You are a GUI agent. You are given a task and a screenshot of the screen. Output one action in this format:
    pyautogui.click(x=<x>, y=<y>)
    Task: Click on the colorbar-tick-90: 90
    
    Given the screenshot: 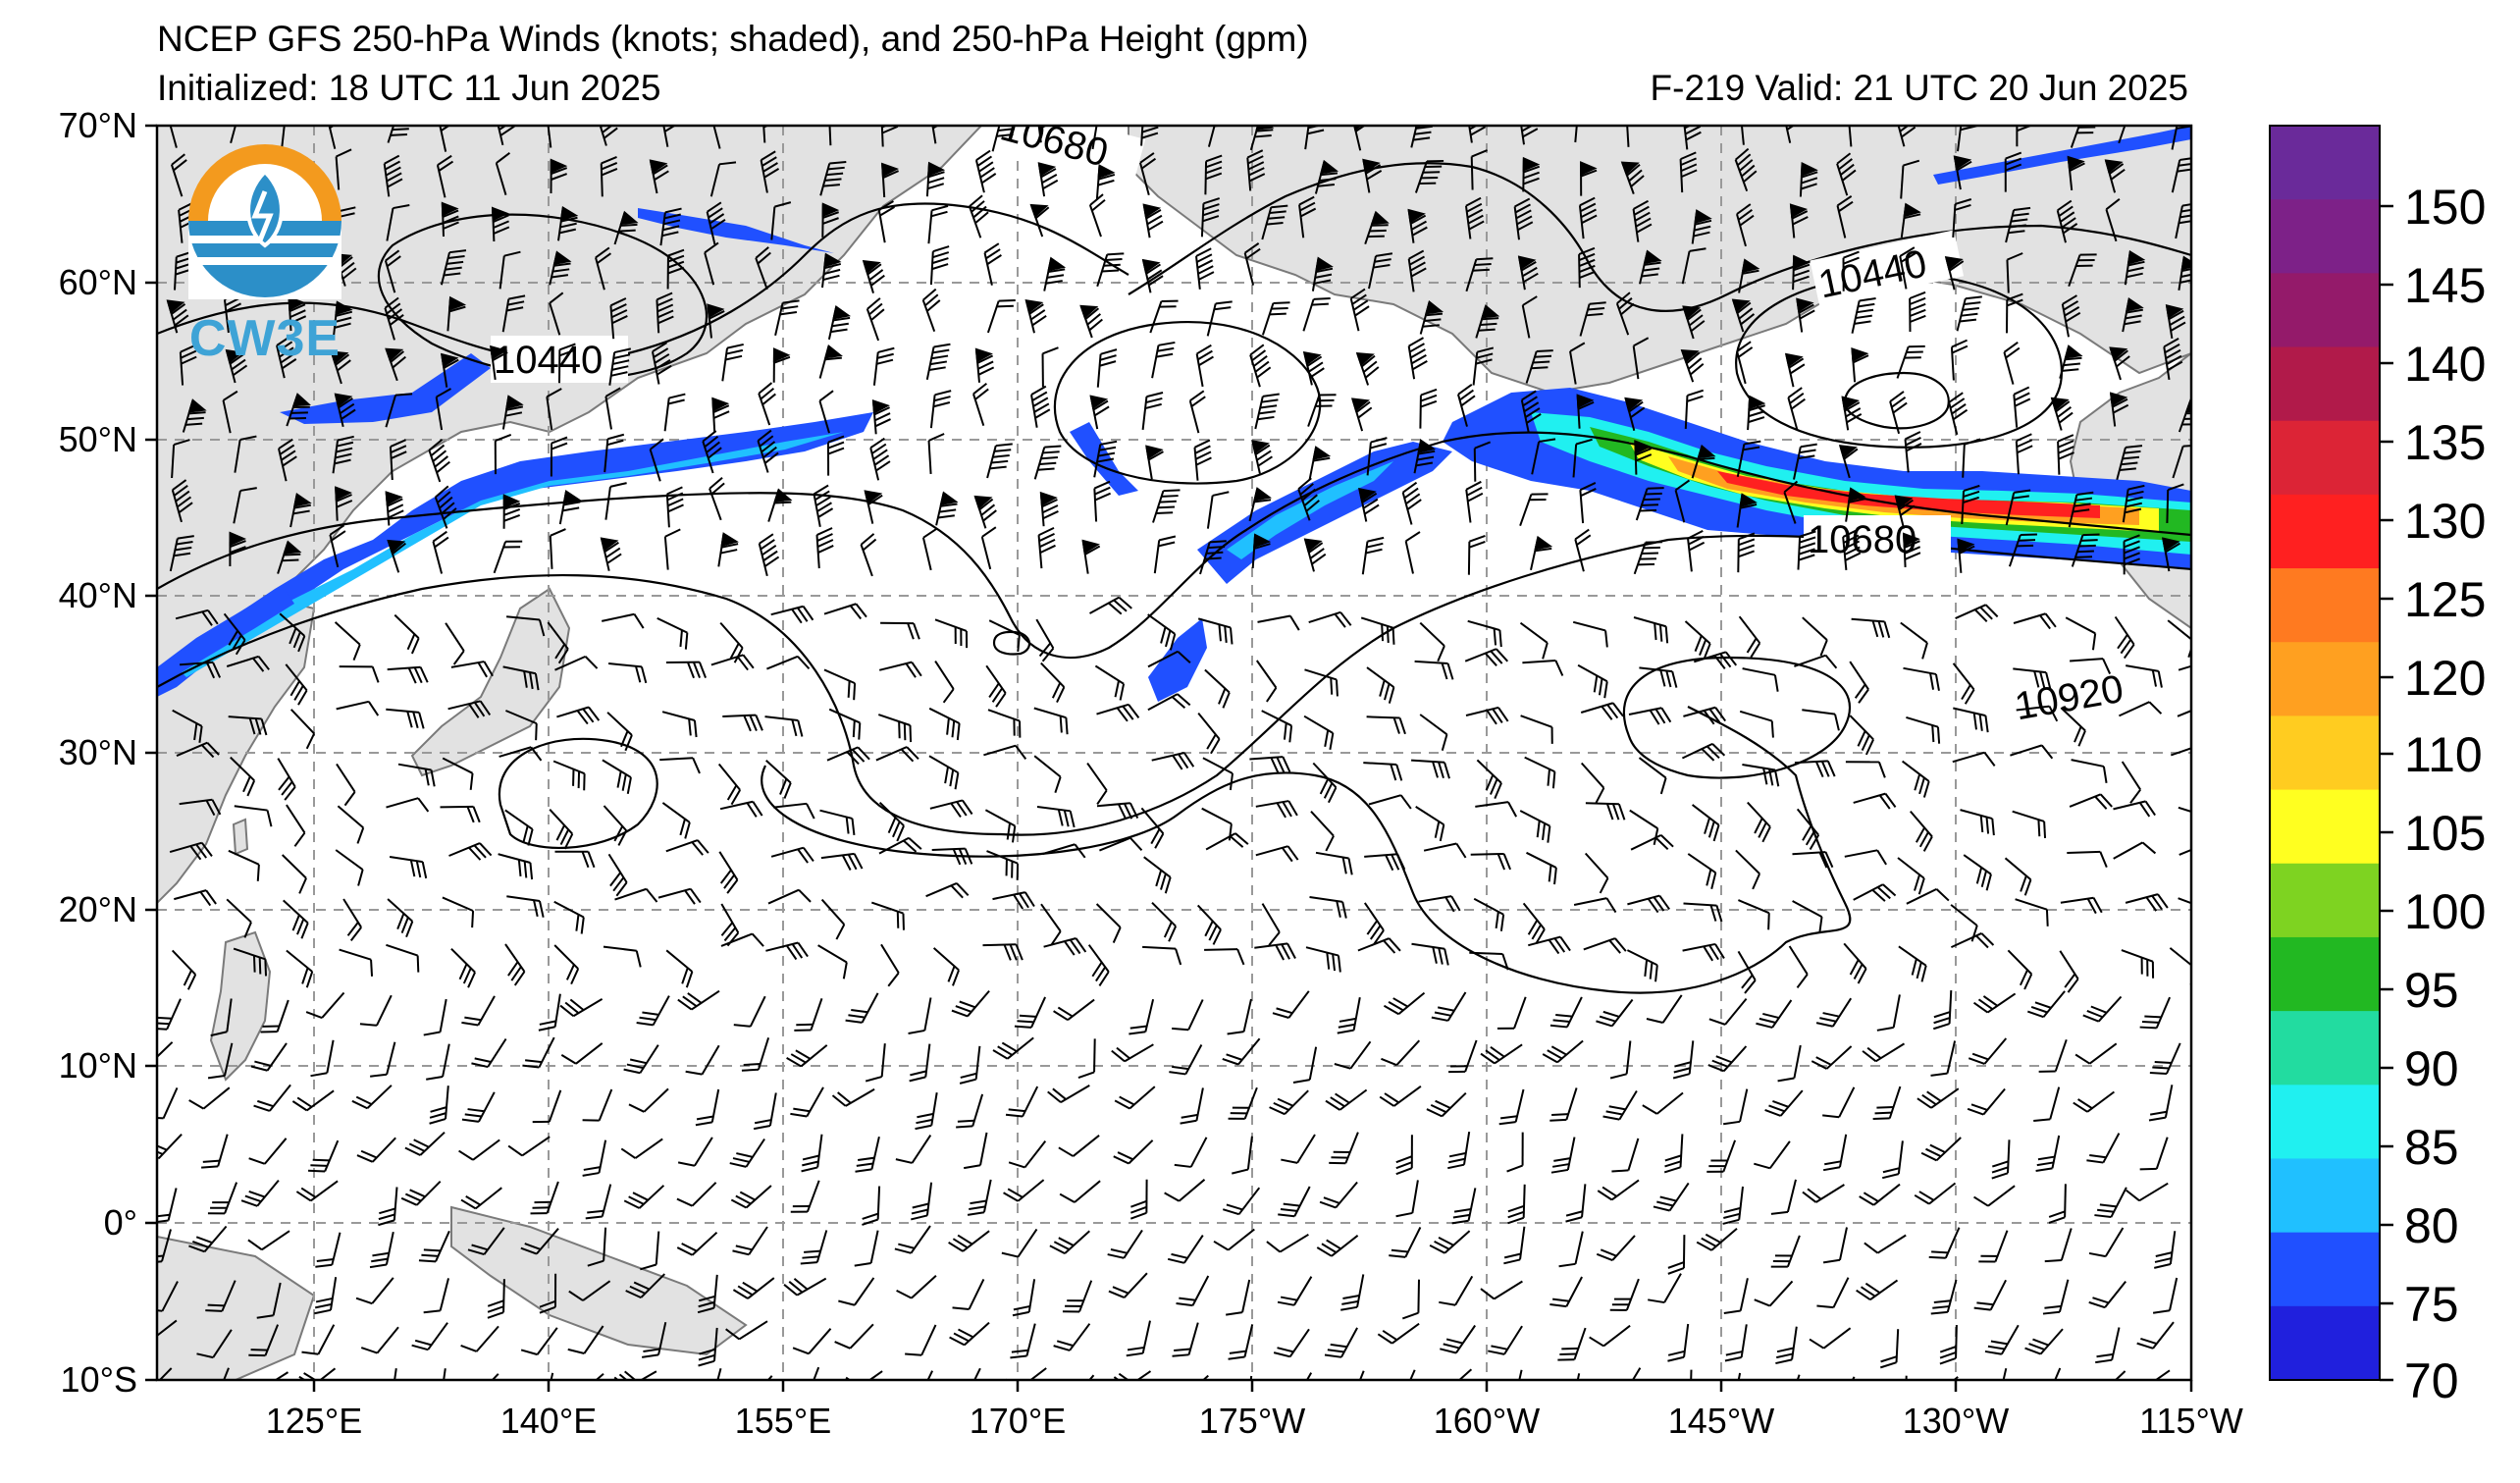 What is the action you would take?
    pyautogui.click(x=2431, y=1069)
    